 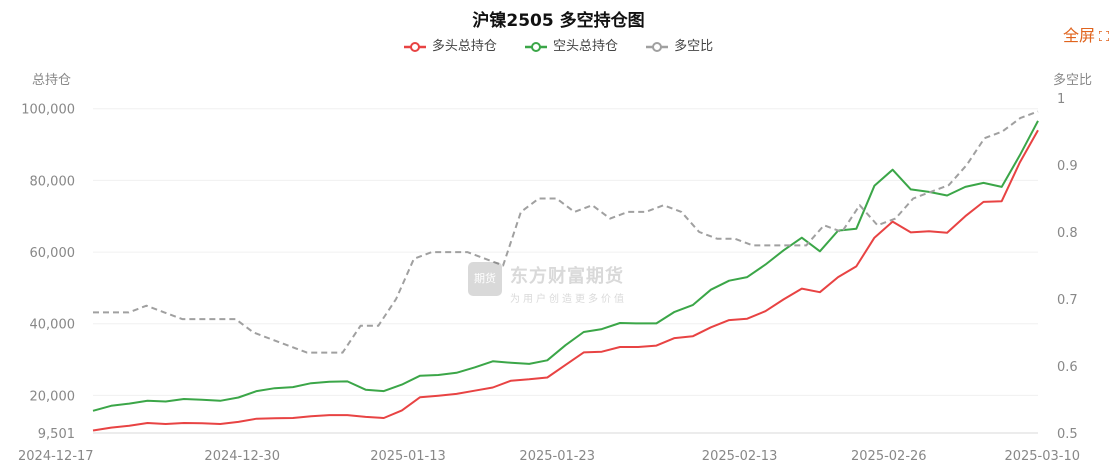 I want to click on x-tick-label: 2025-01-13, so click(x=408, y=456).